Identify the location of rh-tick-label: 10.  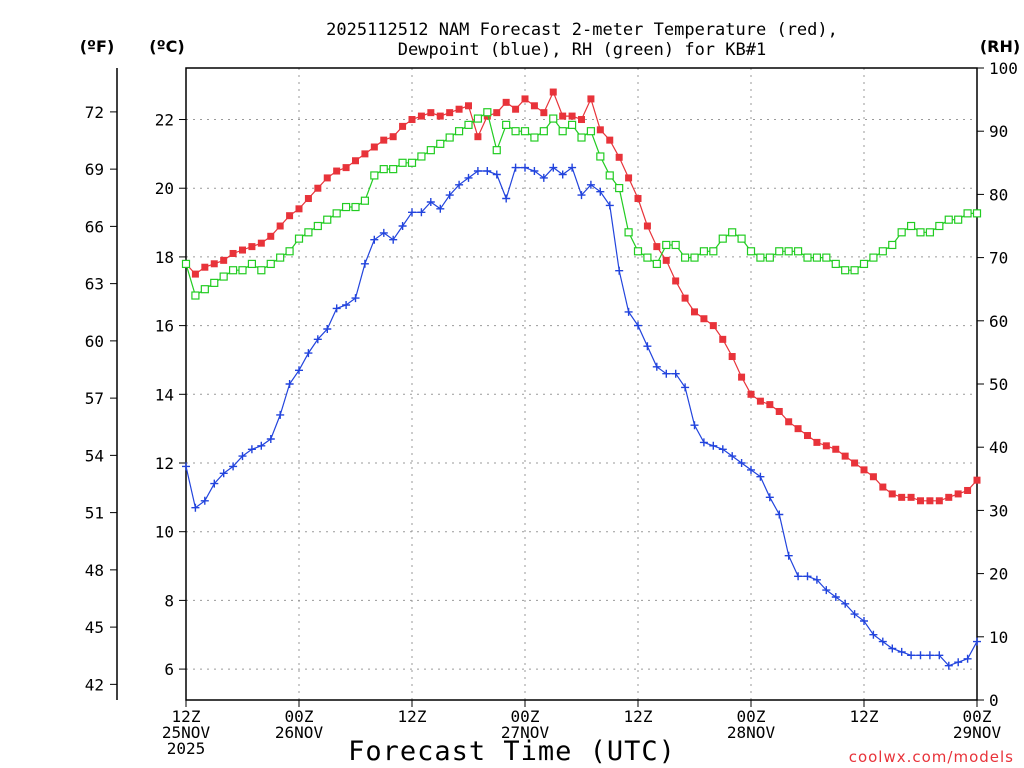
(998, 637).